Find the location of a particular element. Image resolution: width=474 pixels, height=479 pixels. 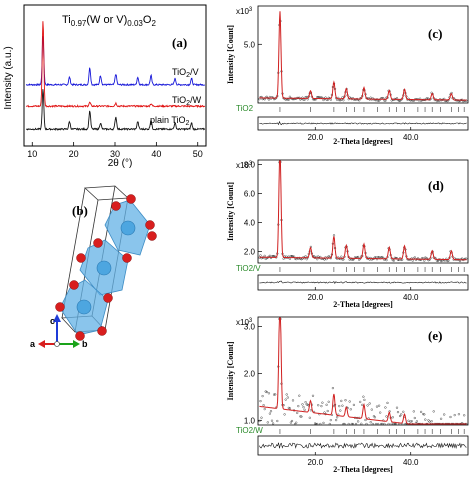

scale-note-exponent: 3 is located at coordinates (251, 164).